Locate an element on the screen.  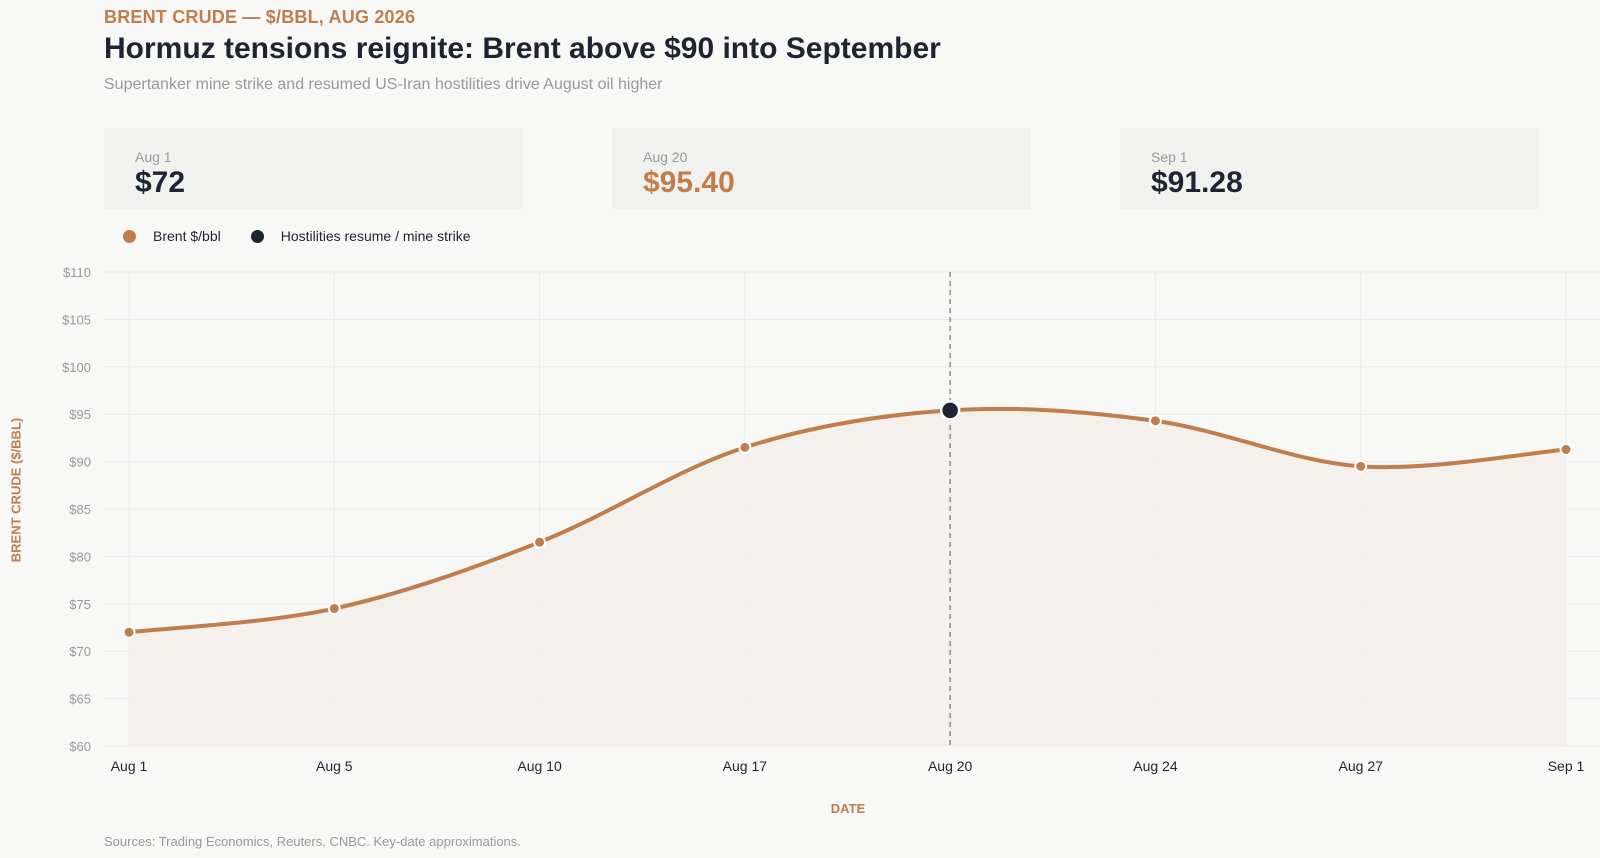
y-axis-title: BRENT CRUDE ($/BBL) is located at coordinates (16, 490).